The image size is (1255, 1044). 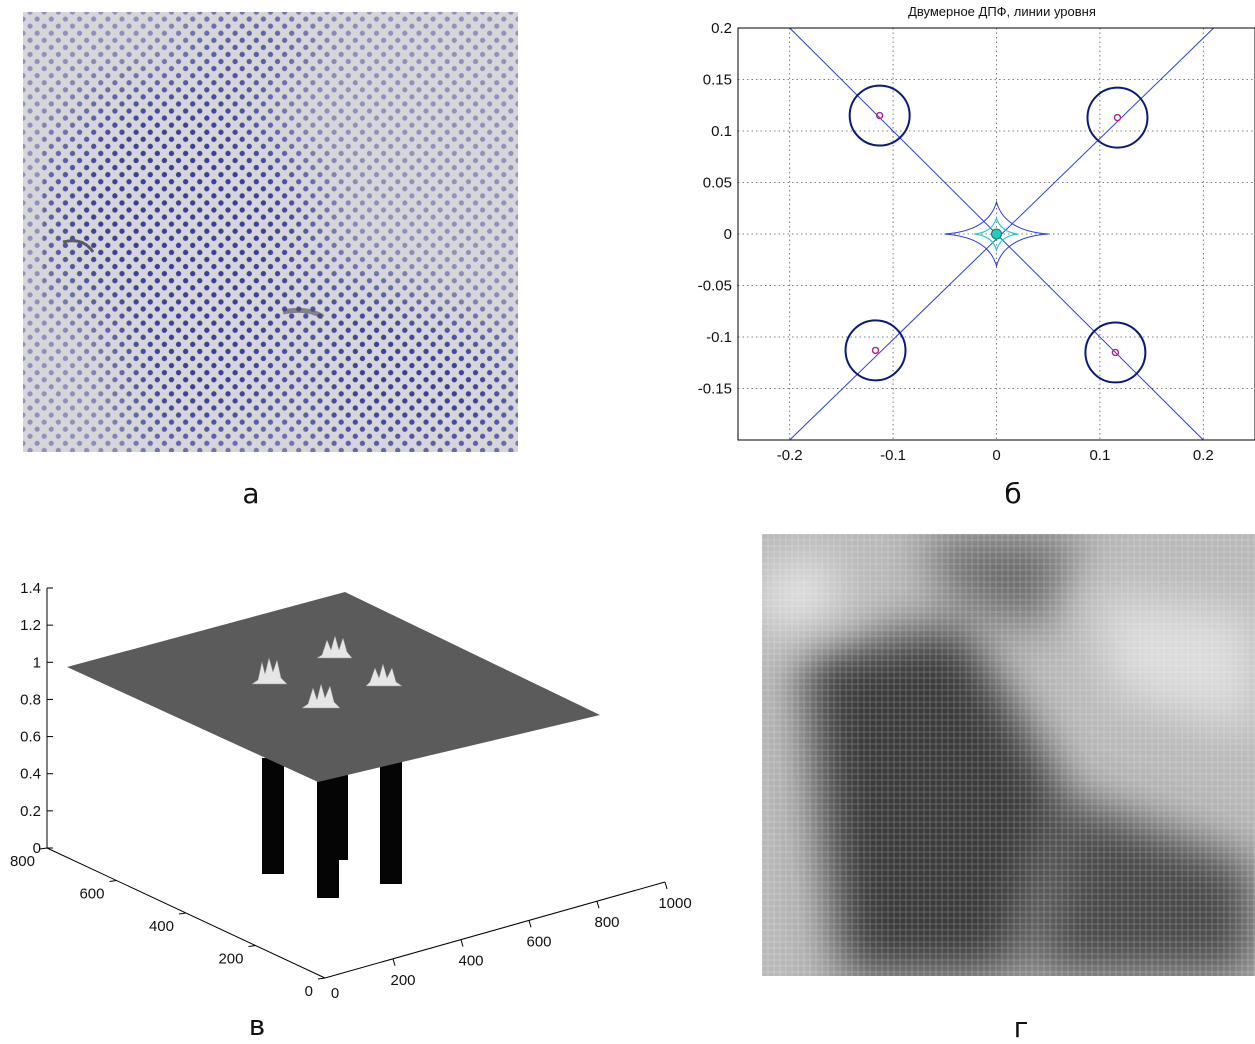 I want to click on caption-v: в, so click(x=257, y=1025).